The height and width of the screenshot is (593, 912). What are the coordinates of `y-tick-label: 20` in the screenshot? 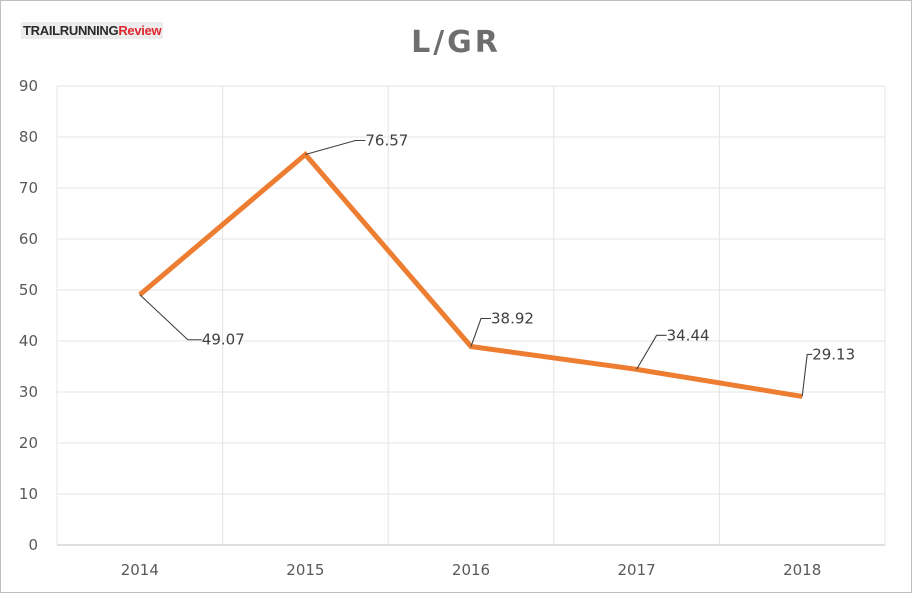 It's located at (28, 443).